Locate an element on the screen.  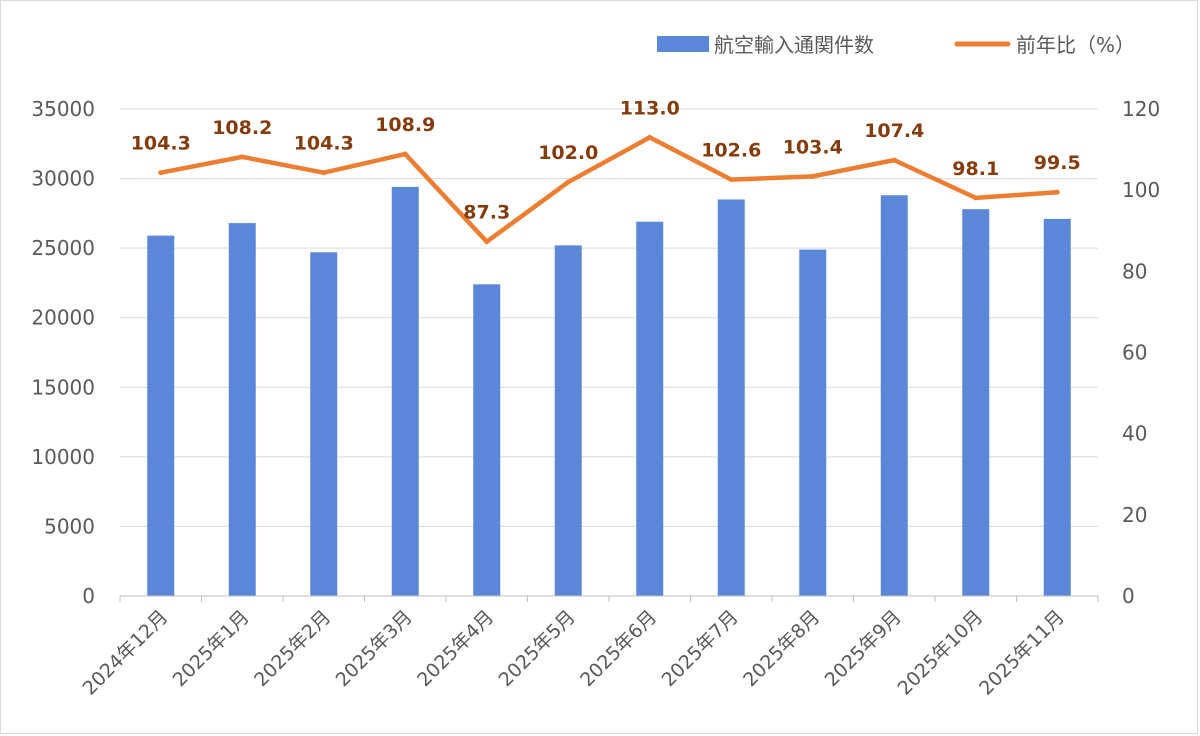
right-tick-label: 100 is located at coordinates (1141, 190).